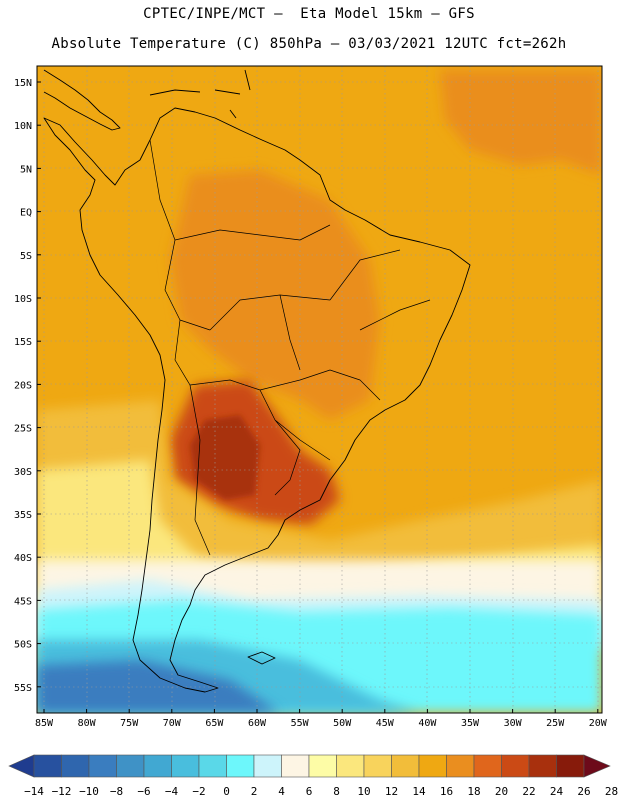  What do you see at coordinates (158, 686) in the screenshot?
I see `cold-band-south` at bounding box center [158, 686].